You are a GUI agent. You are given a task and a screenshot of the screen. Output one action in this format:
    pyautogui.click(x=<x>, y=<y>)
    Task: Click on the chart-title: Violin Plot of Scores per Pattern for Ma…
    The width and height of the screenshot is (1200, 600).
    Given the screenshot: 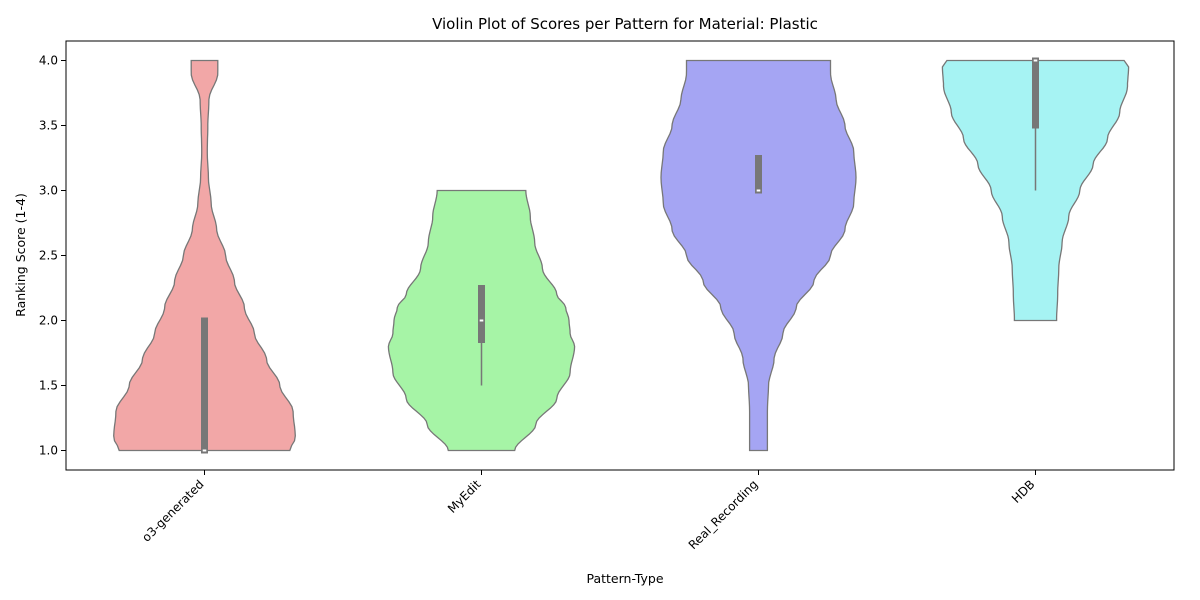 What is the action you would take?
    pyautogui.click(x=625, y=24)
    